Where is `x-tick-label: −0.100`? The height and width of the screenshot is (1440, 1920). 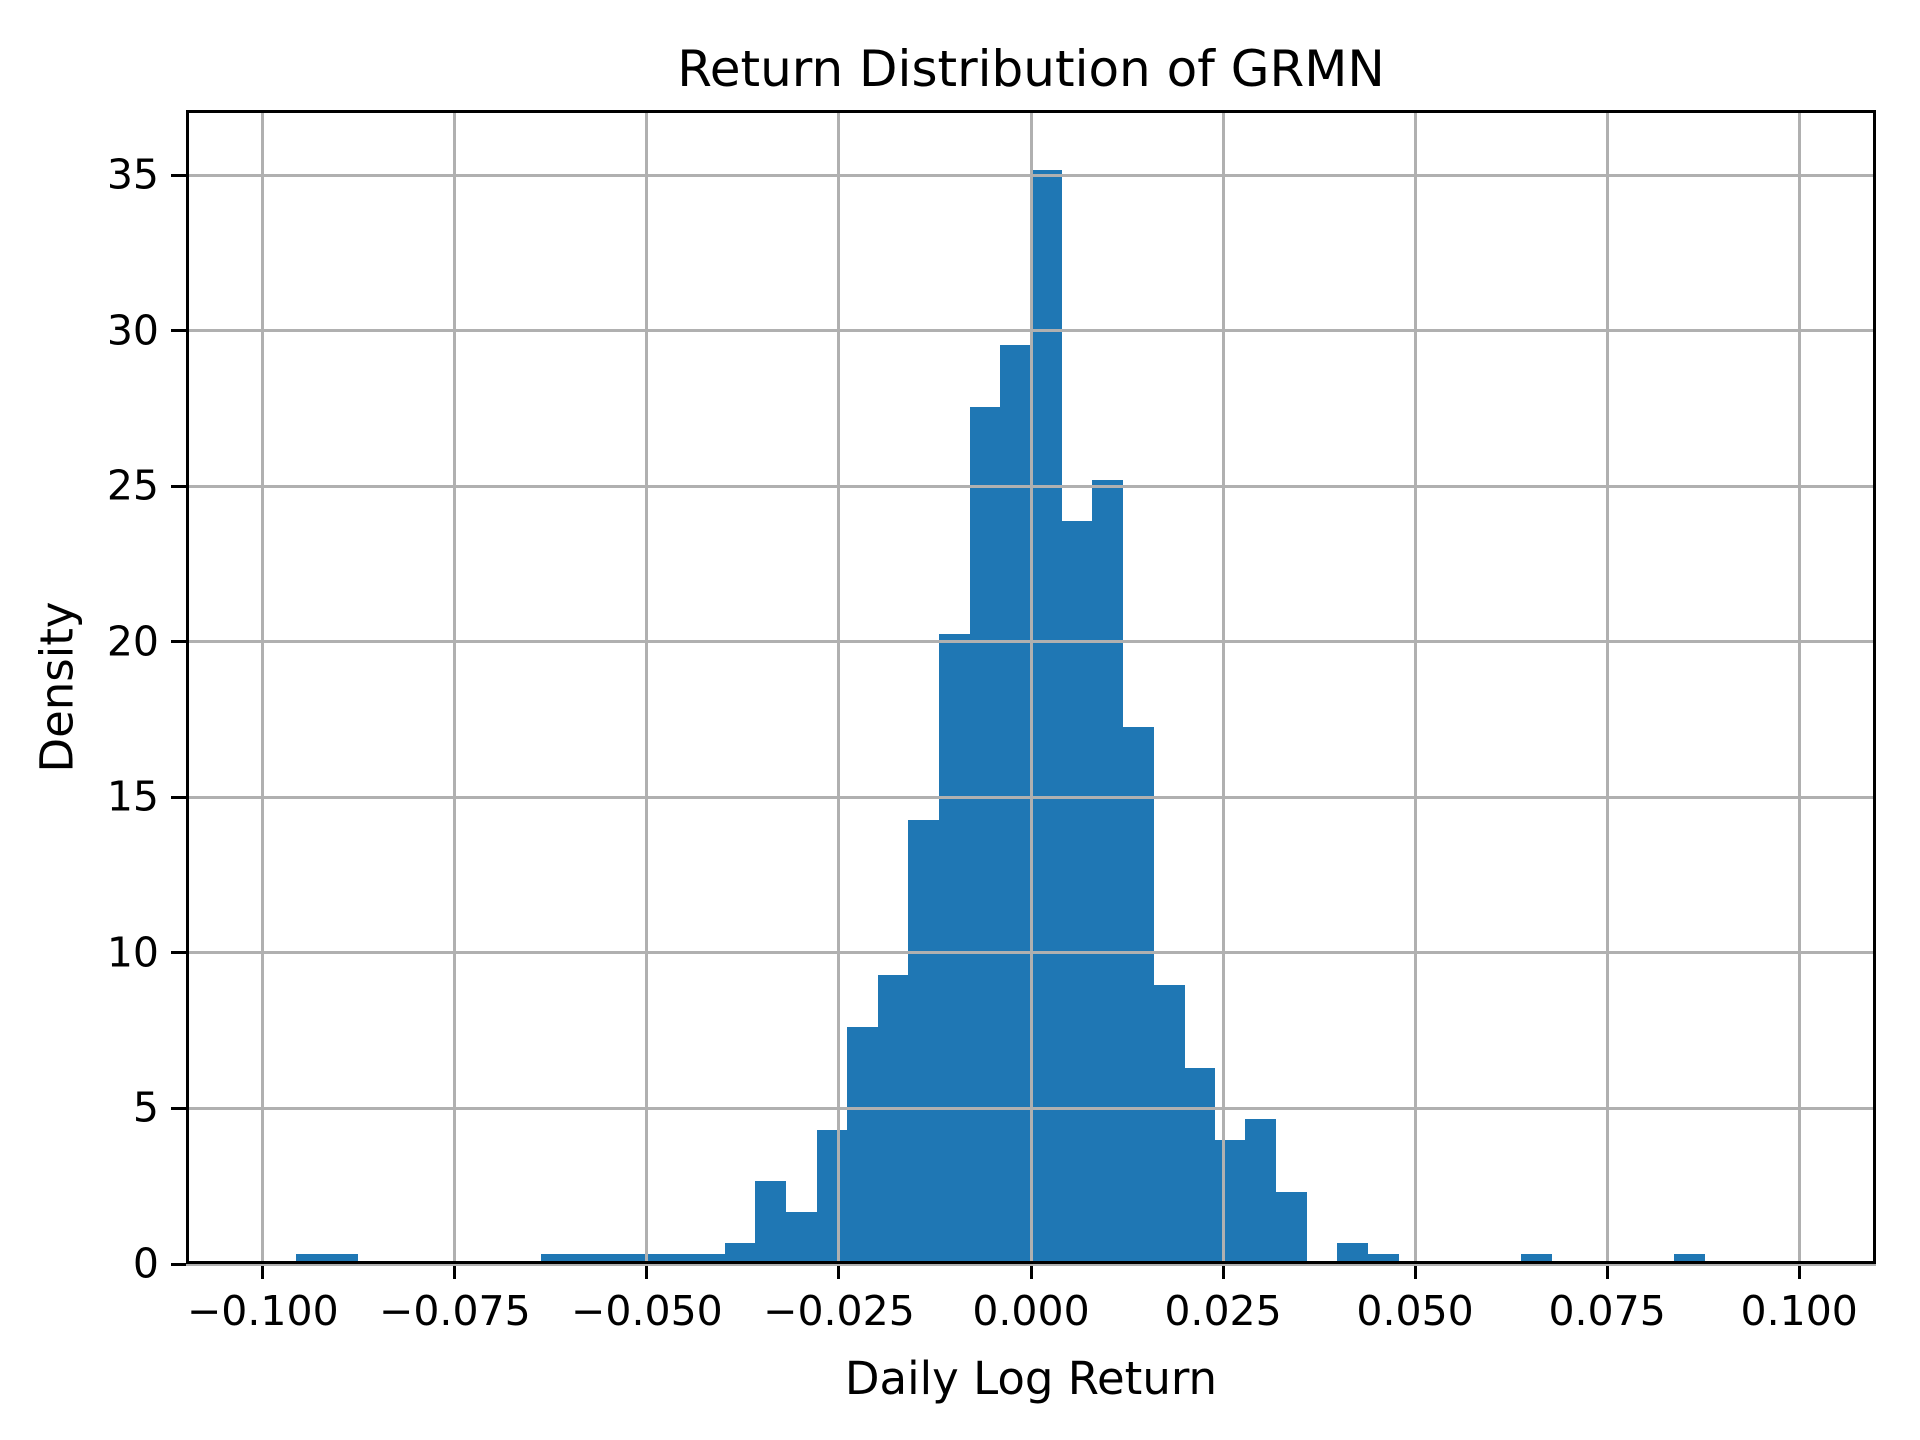
x-tick-label: −0.100 is located at coordinates (262, 1311).